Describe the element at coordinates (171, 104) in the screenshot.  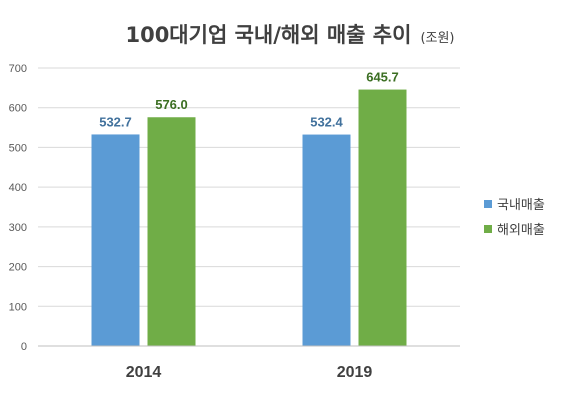
I see `data-label-2014-series-1: 576.0` at that location.